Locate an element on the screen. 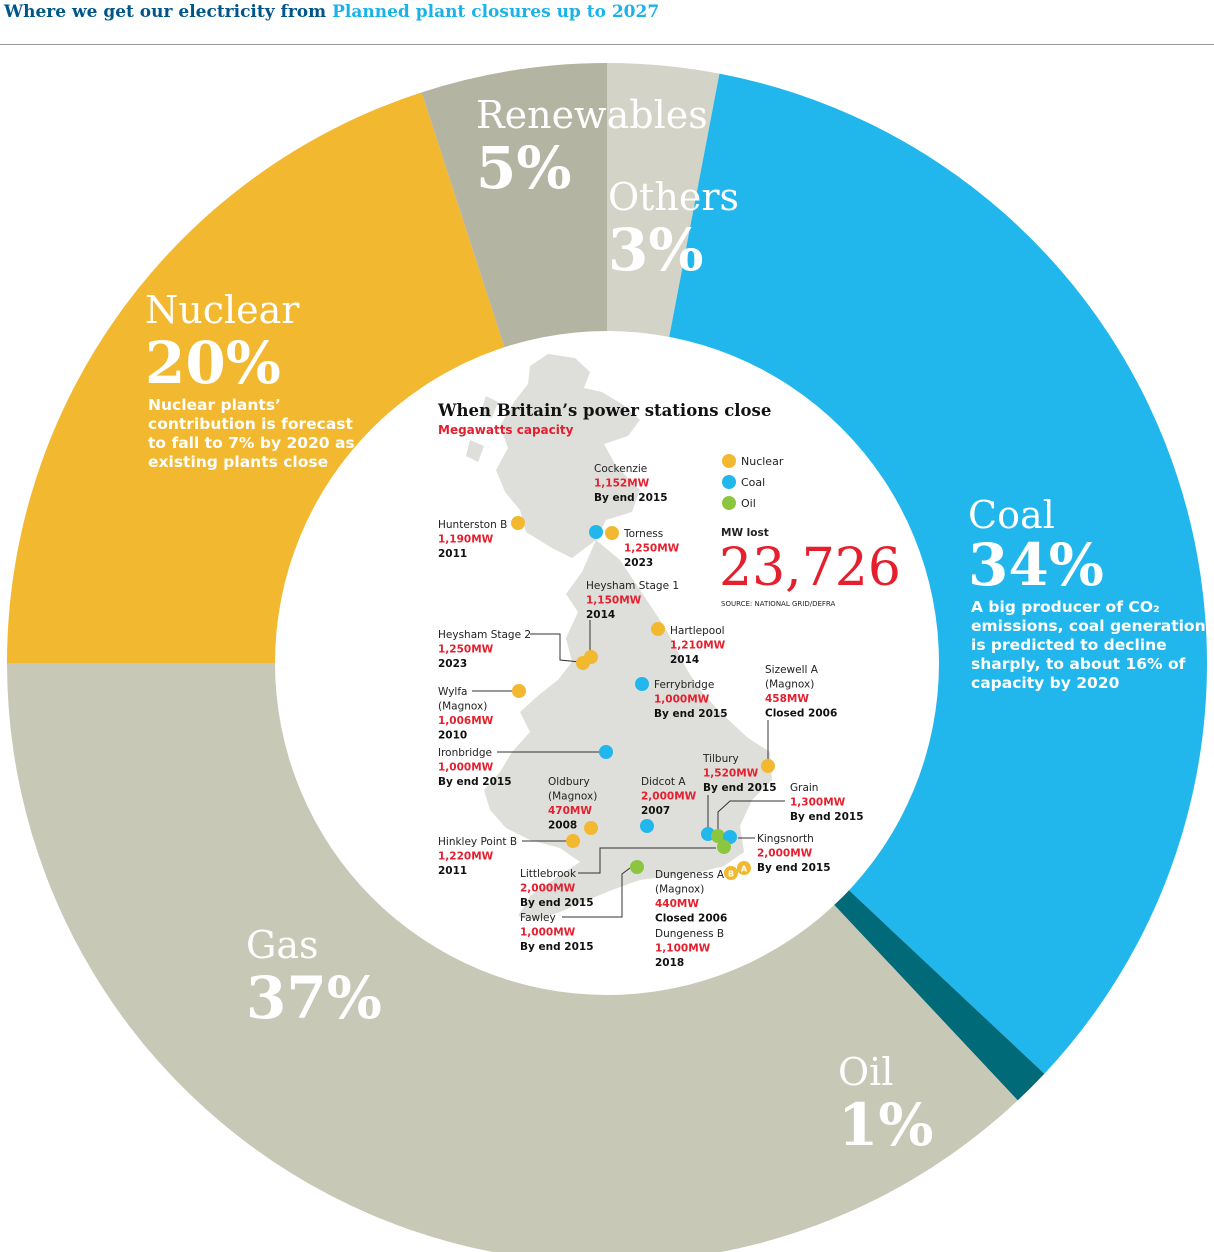 This screenshot has width=1214, height=1252. plant-name: Grain is located at coordinates (804, 788).